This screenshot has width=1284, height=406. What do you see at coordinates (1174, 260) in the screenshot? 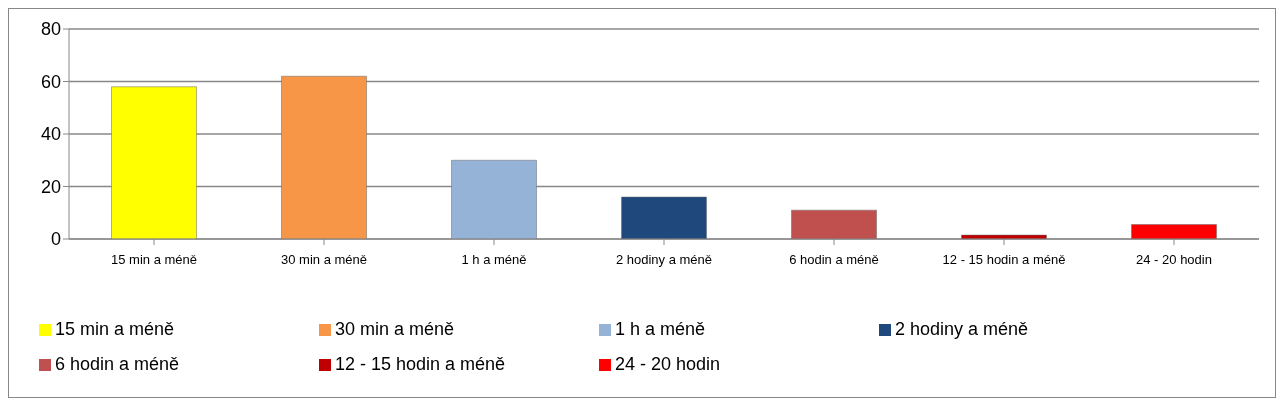
I see `x-tick-label: 24 - 20 hodin` at bounding box center [1174, 260].